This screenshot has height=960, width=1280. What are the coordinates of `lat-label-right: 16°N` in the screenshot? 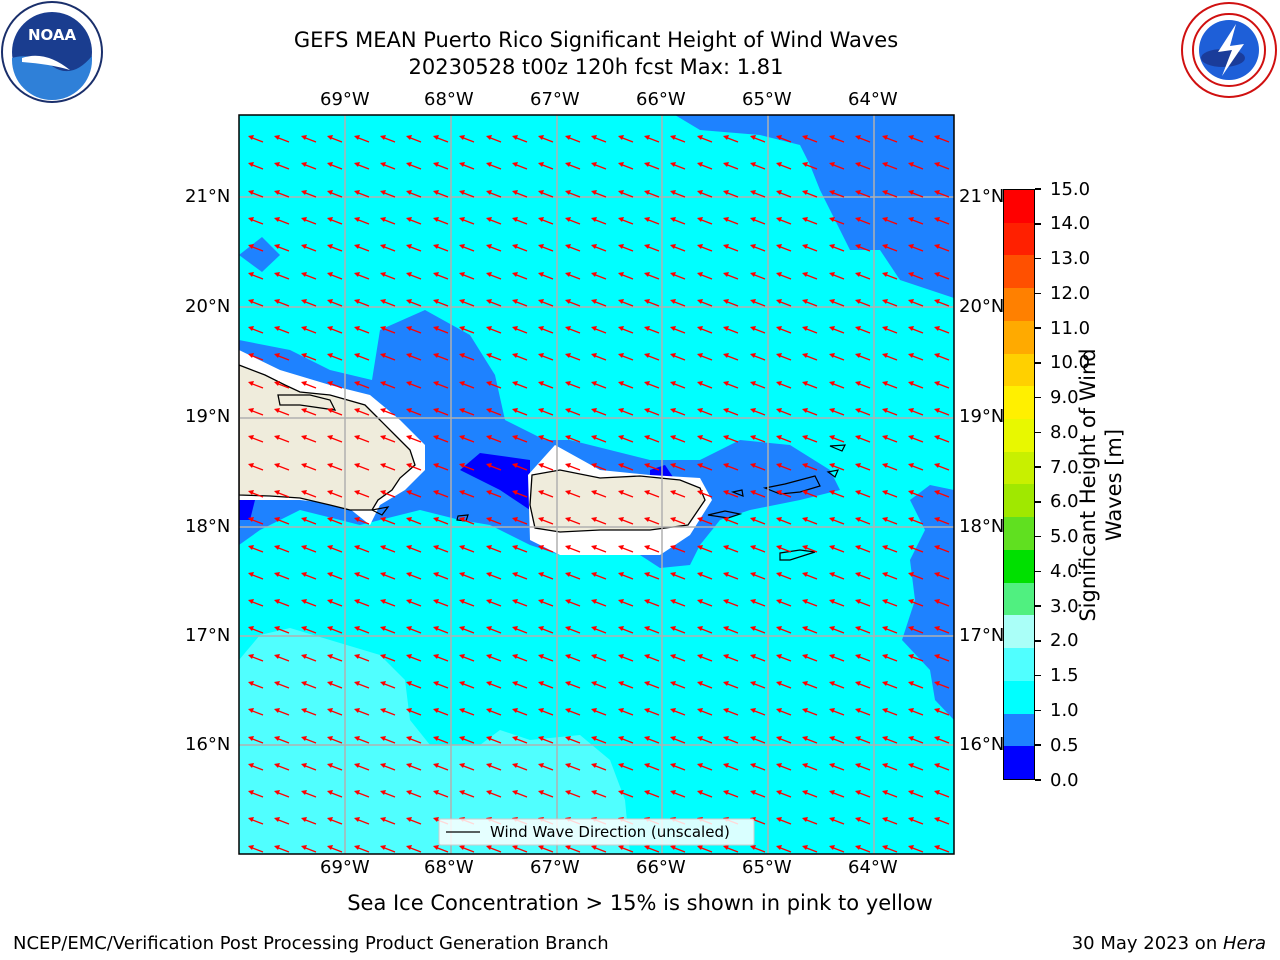 It's located at (982, 744).